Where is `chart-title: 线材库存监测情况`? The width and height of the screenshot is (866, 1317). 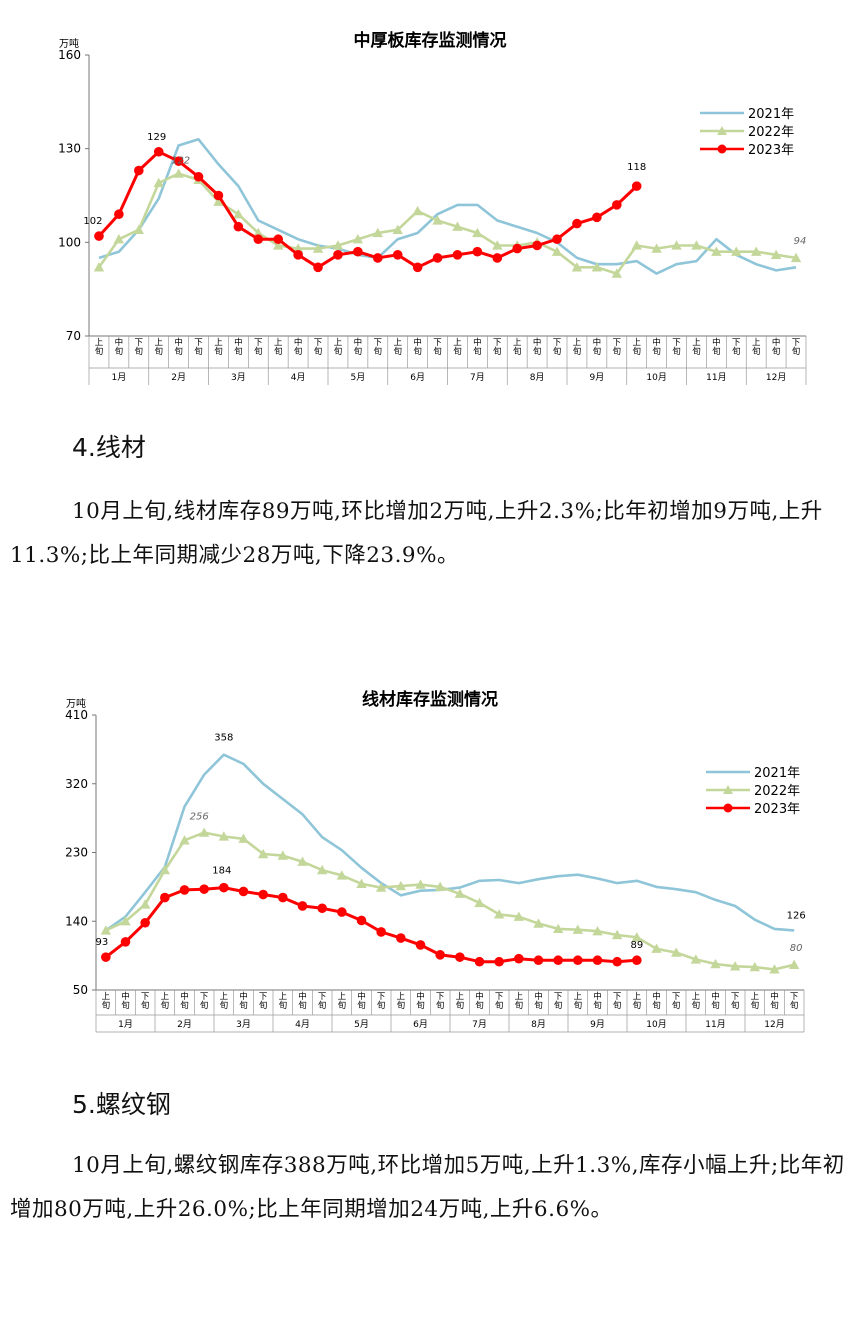 chart-title: 线材库存监测情况 is located at coordinates (430, 699).